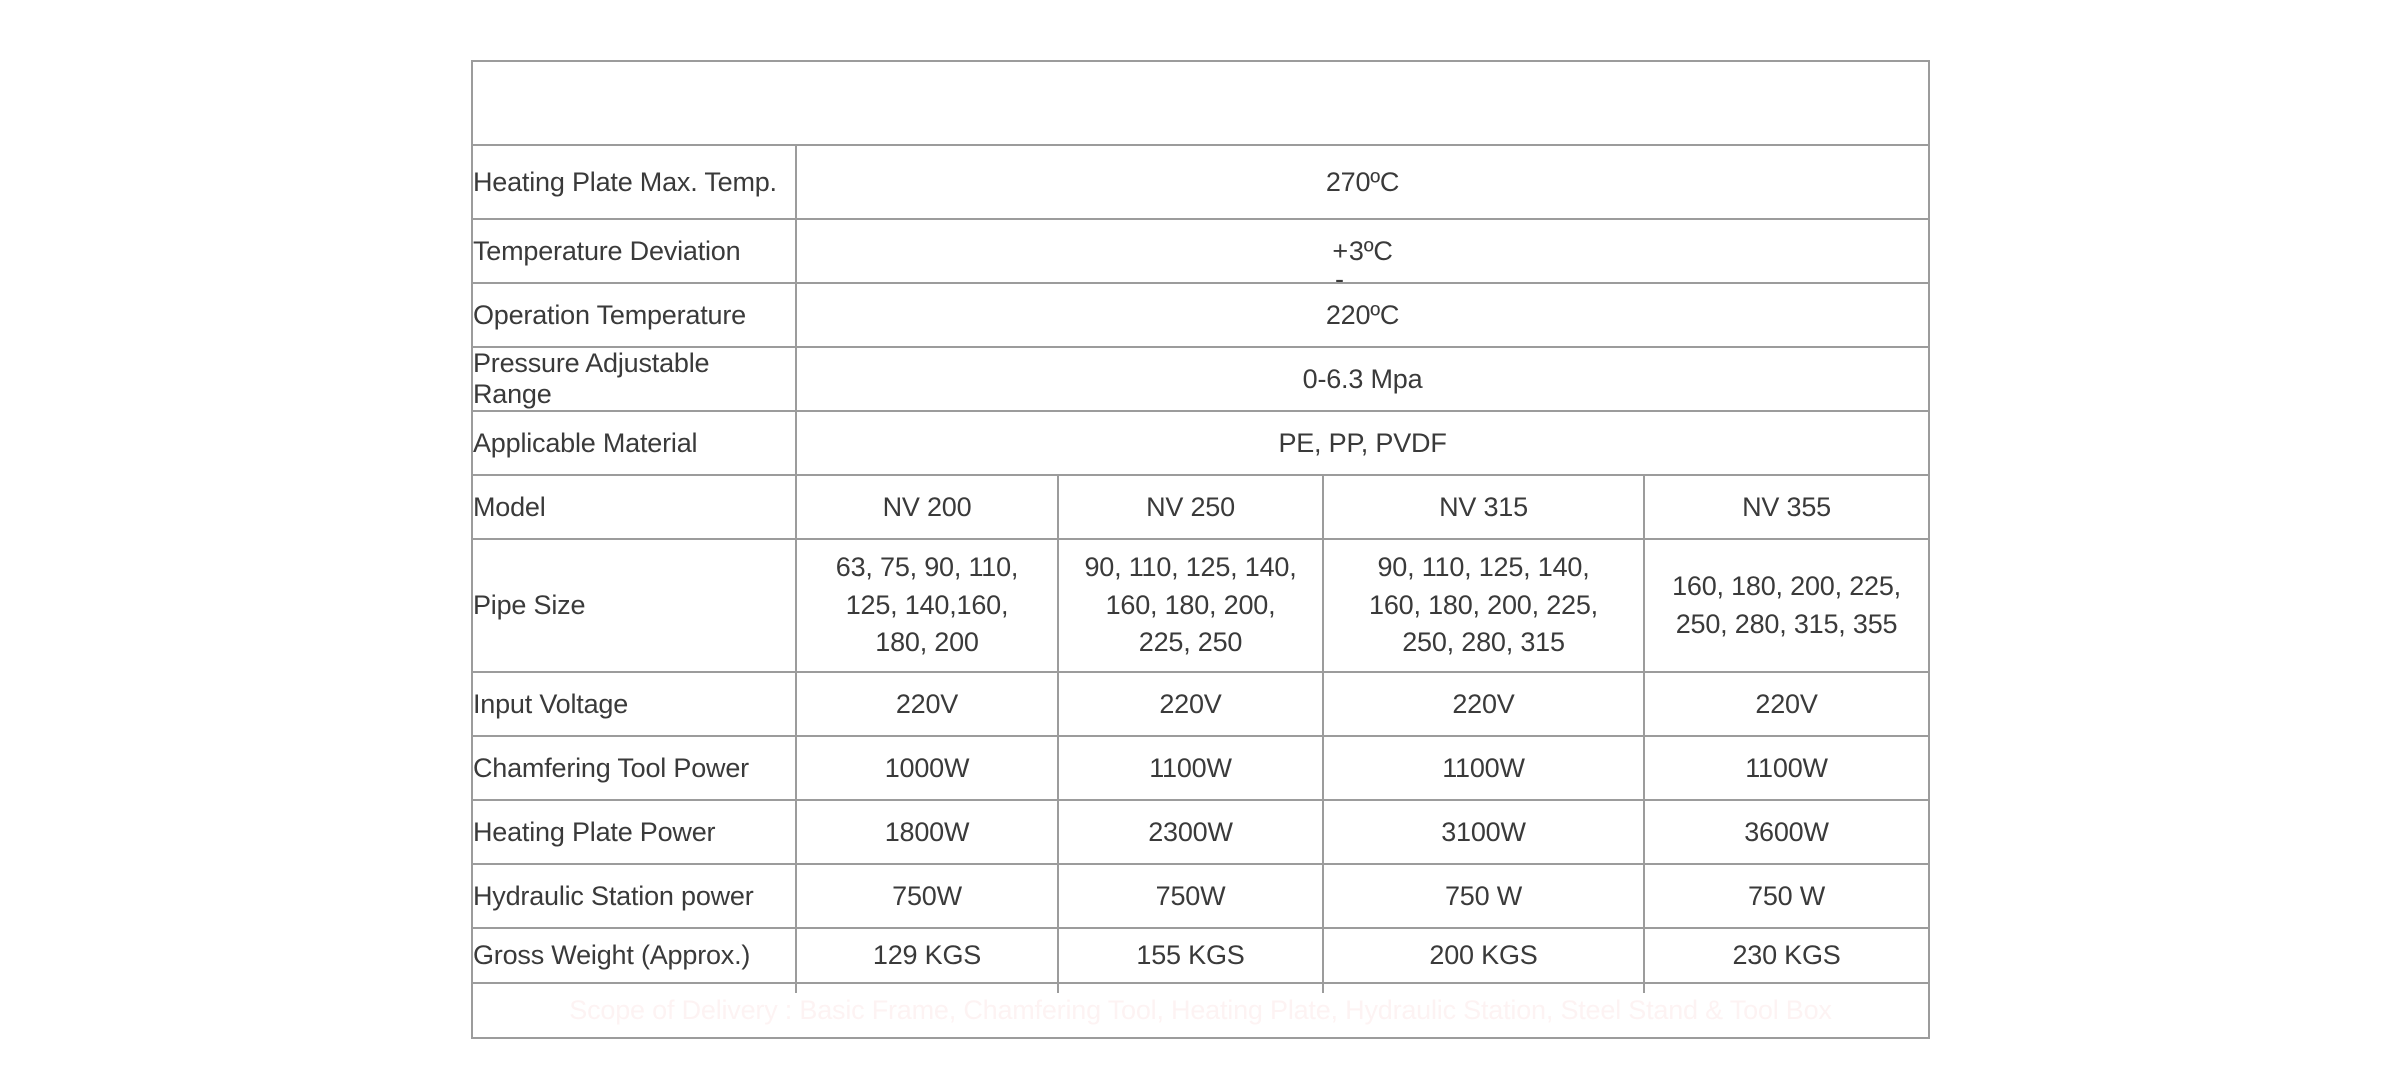 The height and width of the screenshot is (1072, 2401). I want to click on heating-power-cell: 3100W, so click(1483, 832).